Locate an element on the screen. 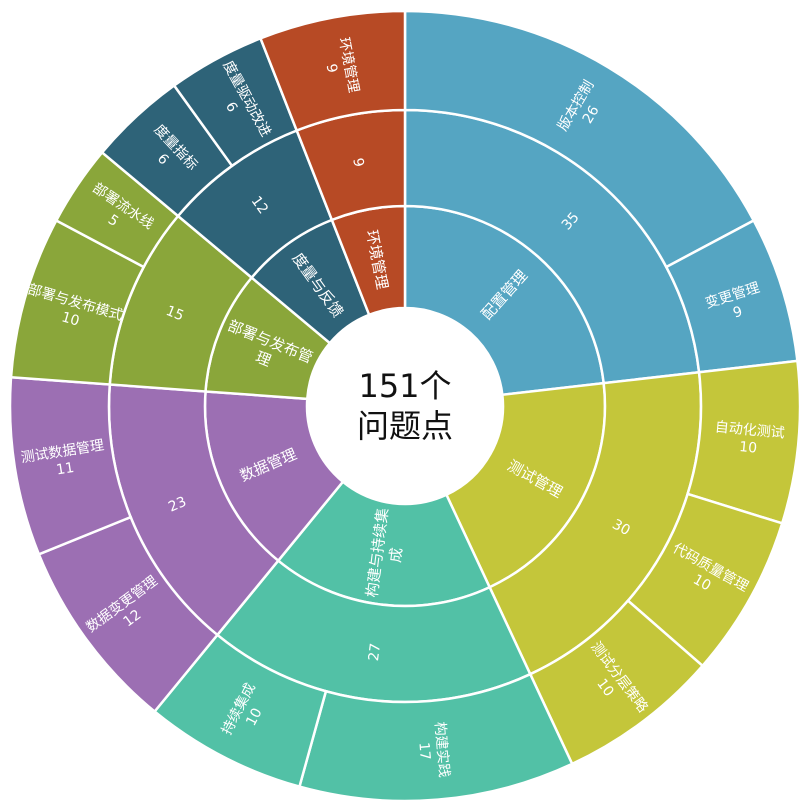 The width and height of the screenshot is (810, 812). category-value-3-line-0: 23 is located at coordinates (177, 505).